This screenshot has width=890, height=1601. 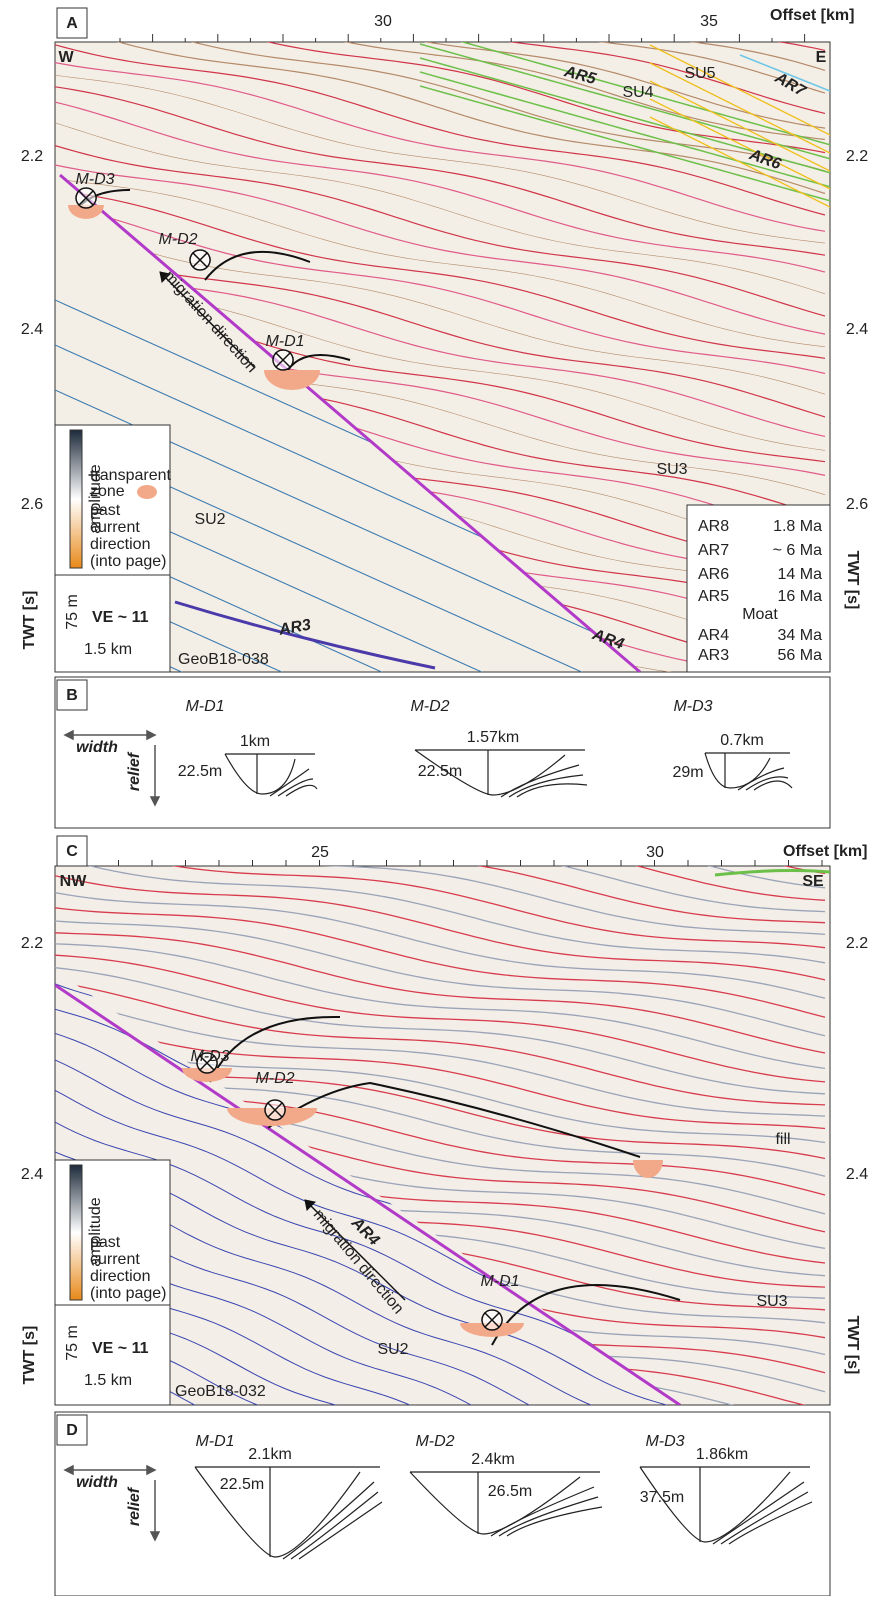 I want to click on age-name: AR5, so click(x=713, y=596).